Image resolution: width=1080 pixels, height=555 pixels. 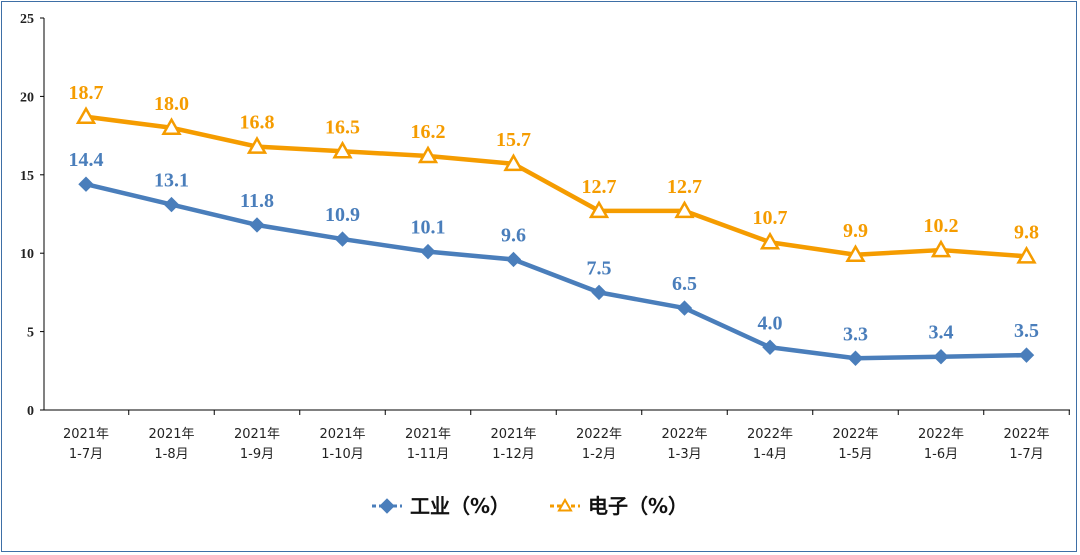 I want to click on x-tick-label: 2022年 1-6月, so click(x=941, y=444).